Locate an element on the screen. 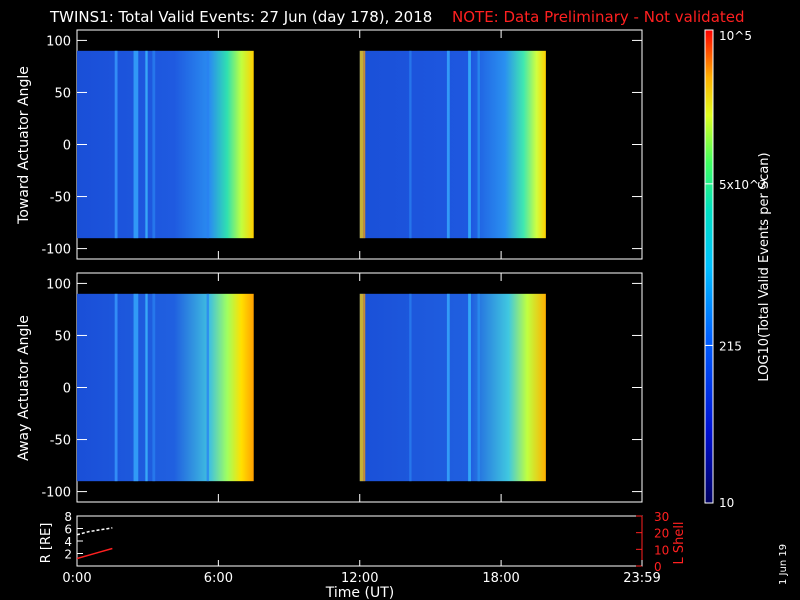 The height and width of the screenshot is (600, 800). orbit-line-l-shell is located at coordinates (94, 553).